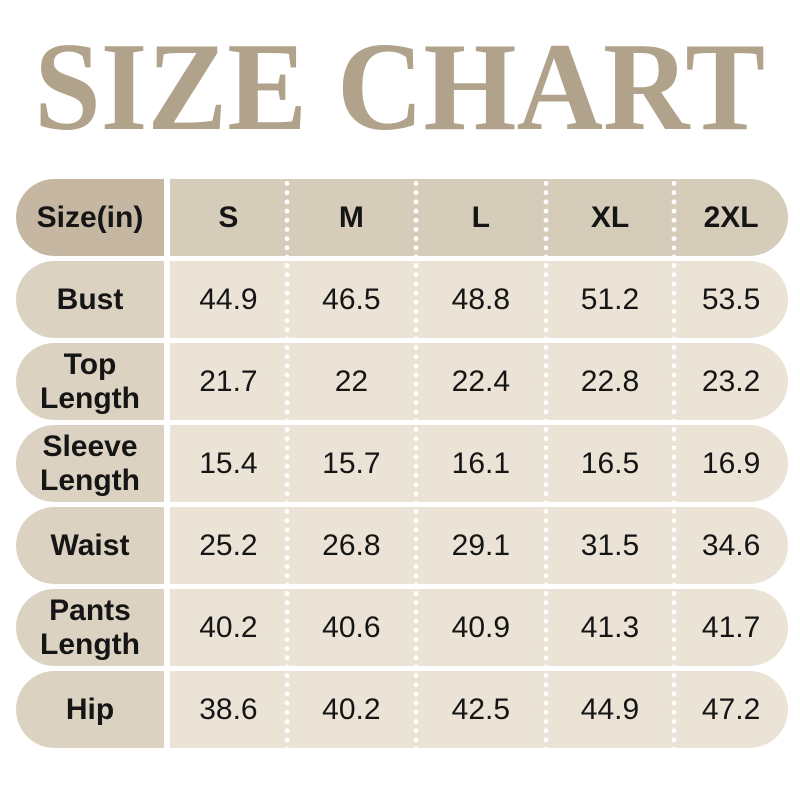  What do you see at coordinates (90, 381) in the screenshot?
I see `row-label: Top Length` at bounding box center [90, 381].